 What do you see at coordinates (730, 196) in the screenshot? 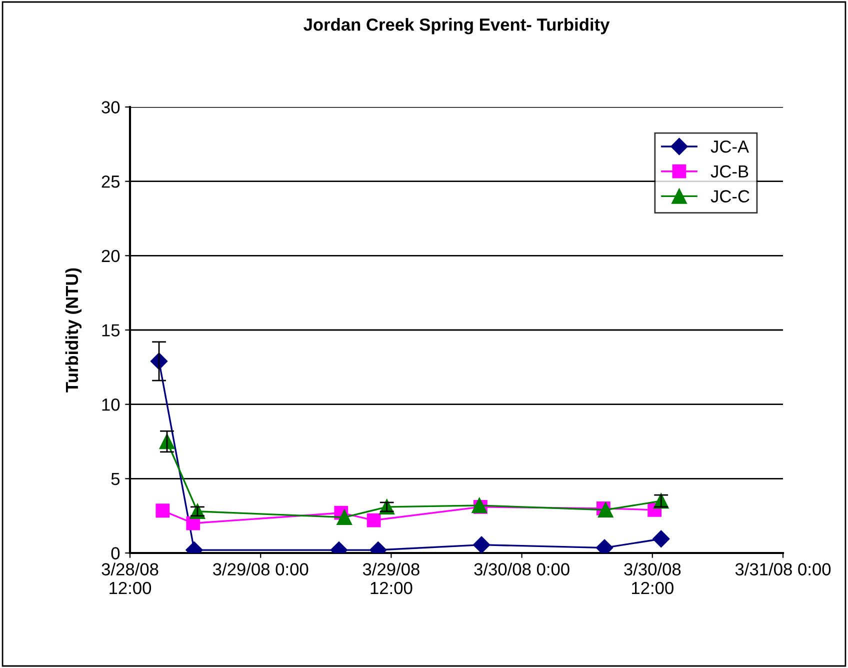
I see `legend-label: JC-C` at bounding box center [730, 196].